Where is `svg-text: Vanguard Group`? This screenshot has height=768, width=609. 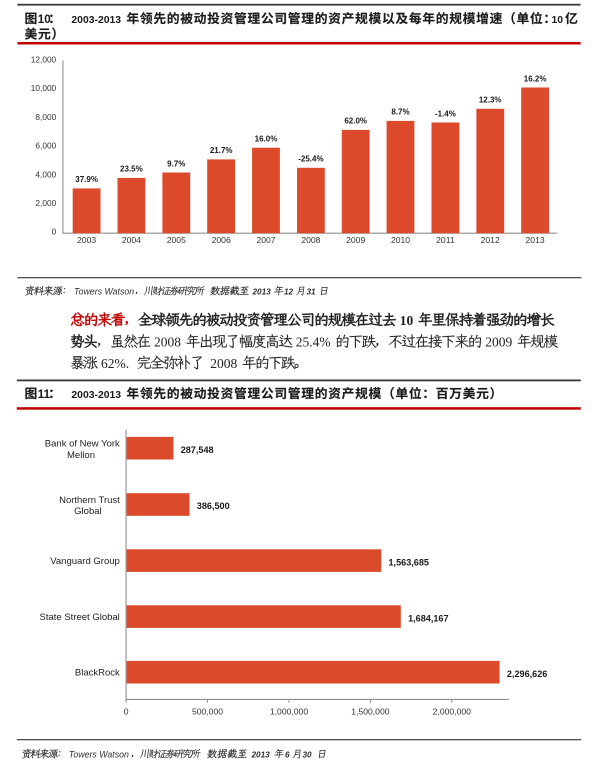
svg-text: Vanguard Group is located at coordinates (85, 561).